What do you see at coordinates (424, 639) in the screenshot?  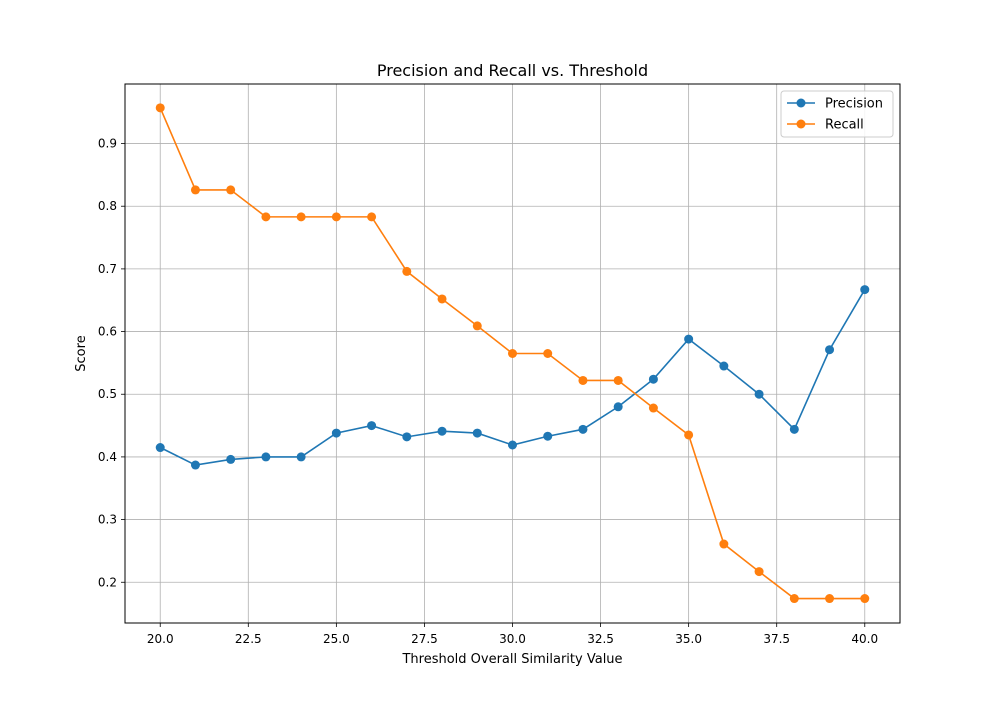 I see `x-tick-label: 27.5` at bounding box center [424, 639].